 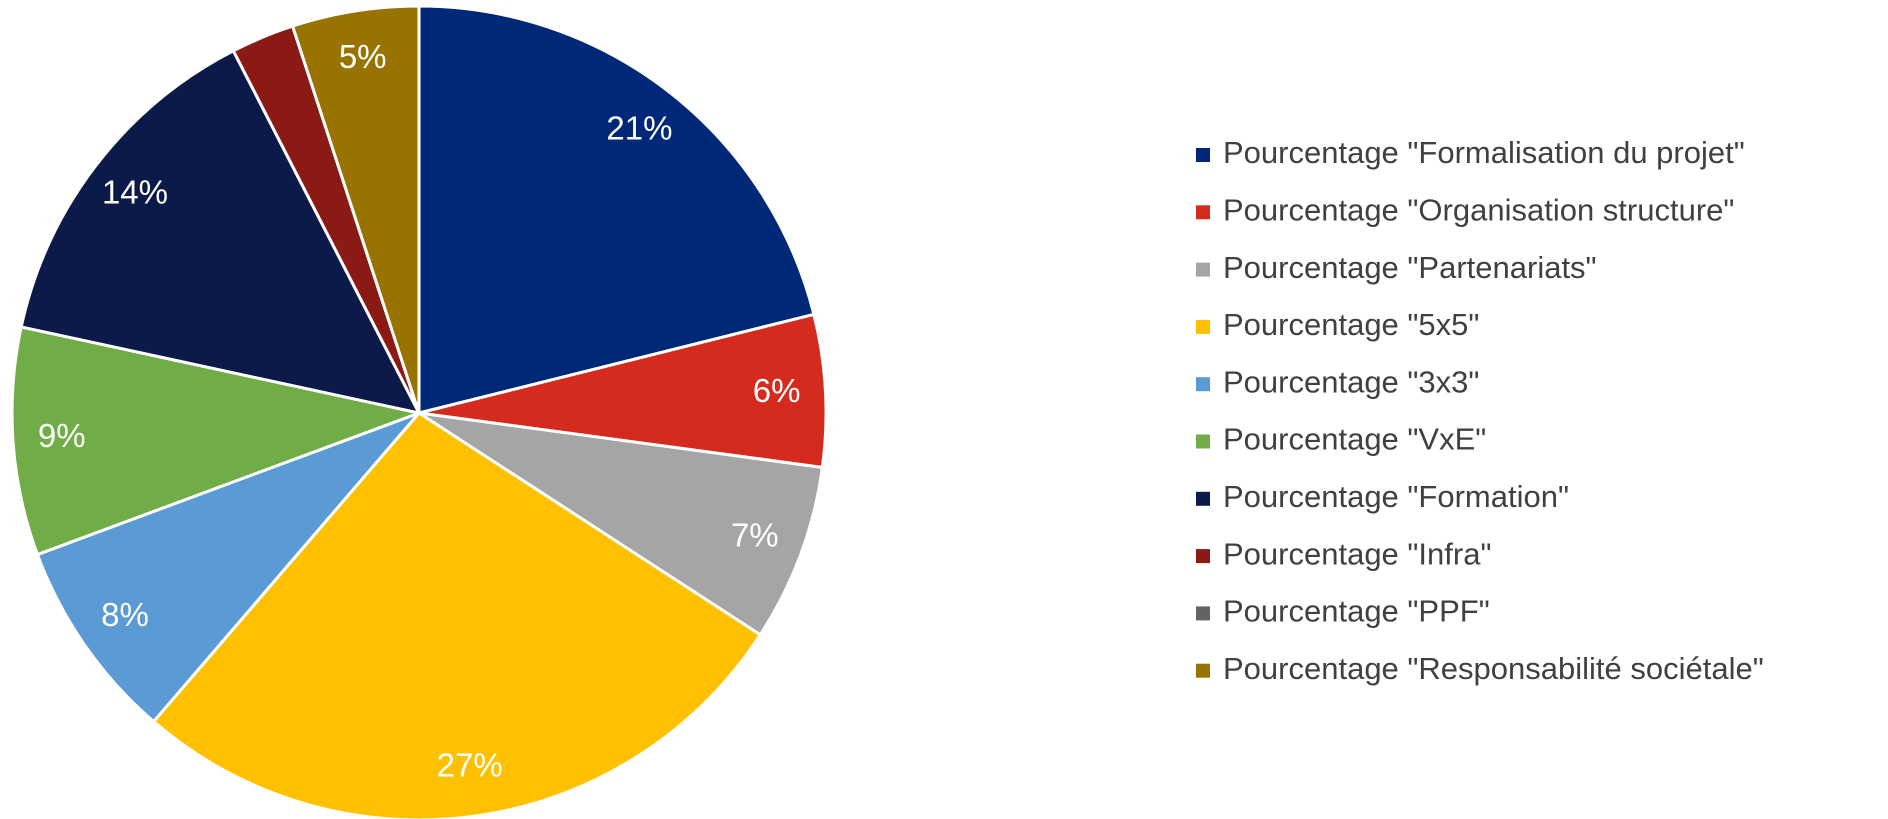 I want to click on legend-label: Pourcentage "Organisation structure", so click(x=1478, y=209).